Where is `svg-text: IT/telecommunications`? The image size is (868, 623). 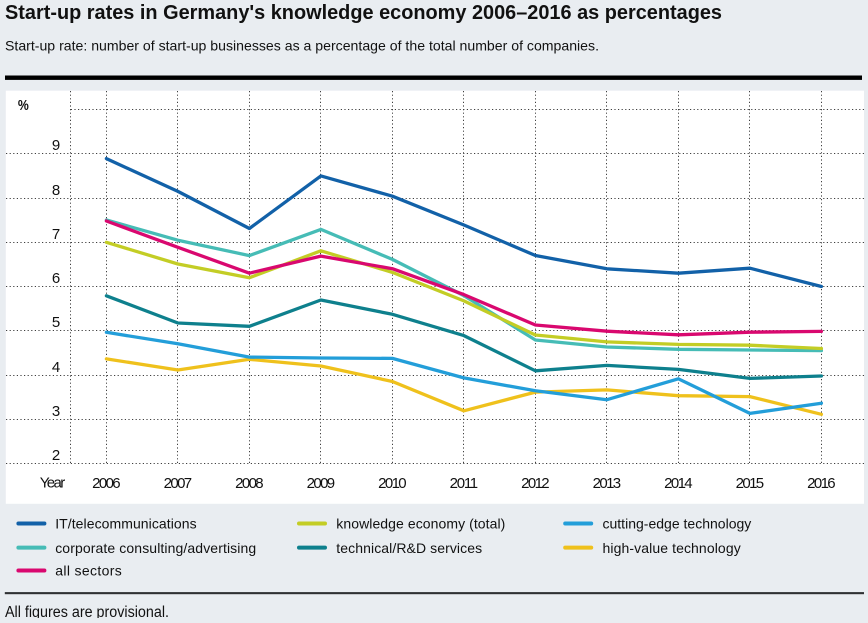 svg-text: IT/telecommunications is located at coordinates (125, 523).